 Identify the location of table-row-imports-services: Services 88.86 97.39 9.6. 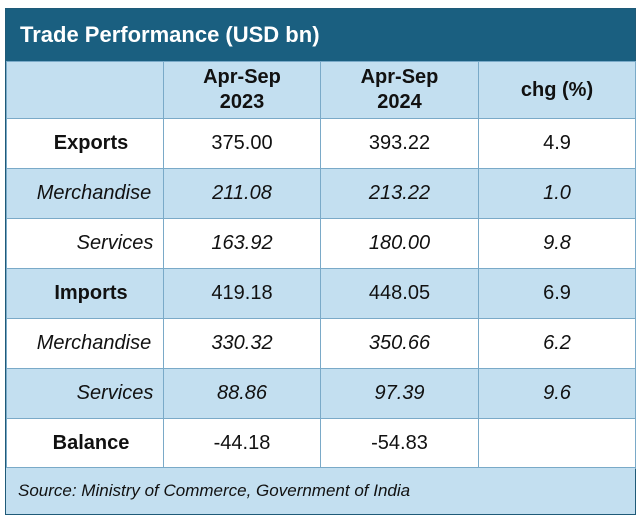
(321, 393).